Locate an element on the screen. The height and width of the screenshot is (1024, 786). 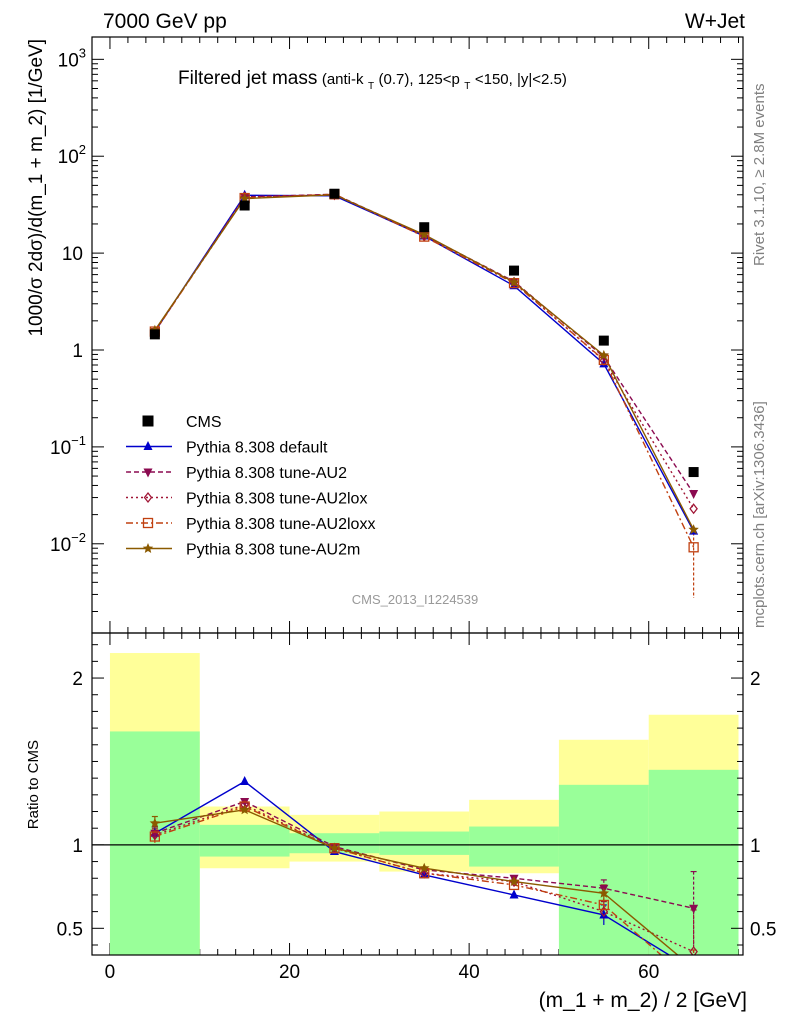
y-tick-label: 1 is located at coordinates (77, 351).